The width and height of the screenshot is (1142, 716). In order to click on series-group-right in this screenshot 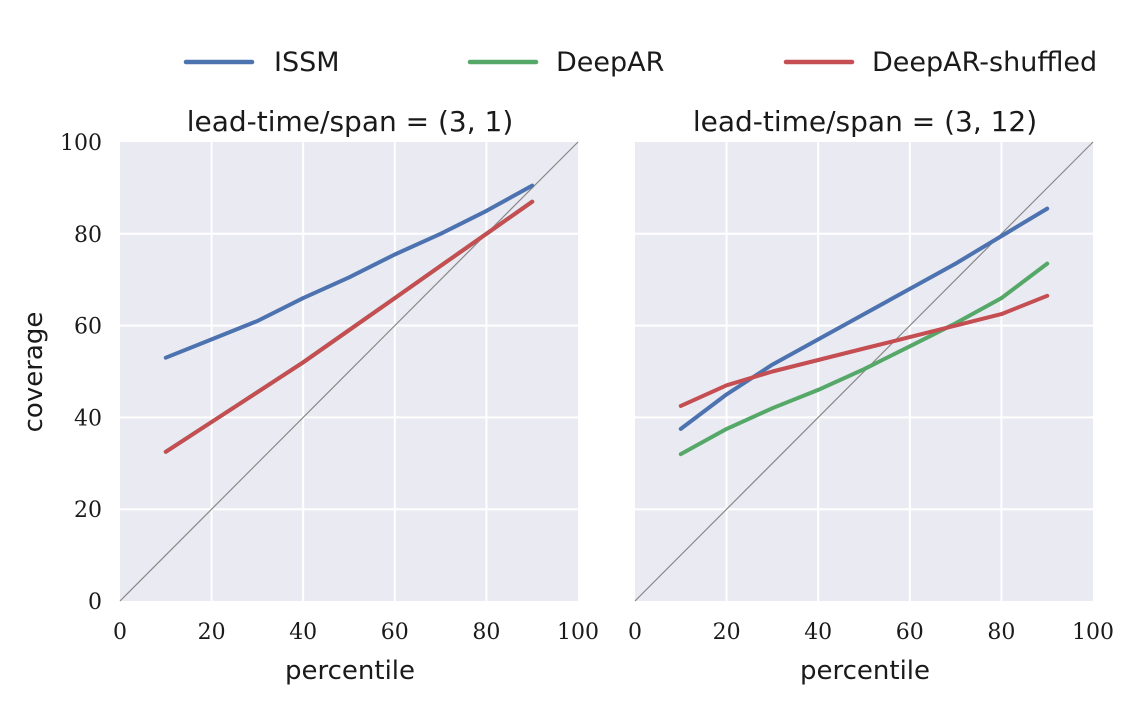, I will do `click(864, 331)`.